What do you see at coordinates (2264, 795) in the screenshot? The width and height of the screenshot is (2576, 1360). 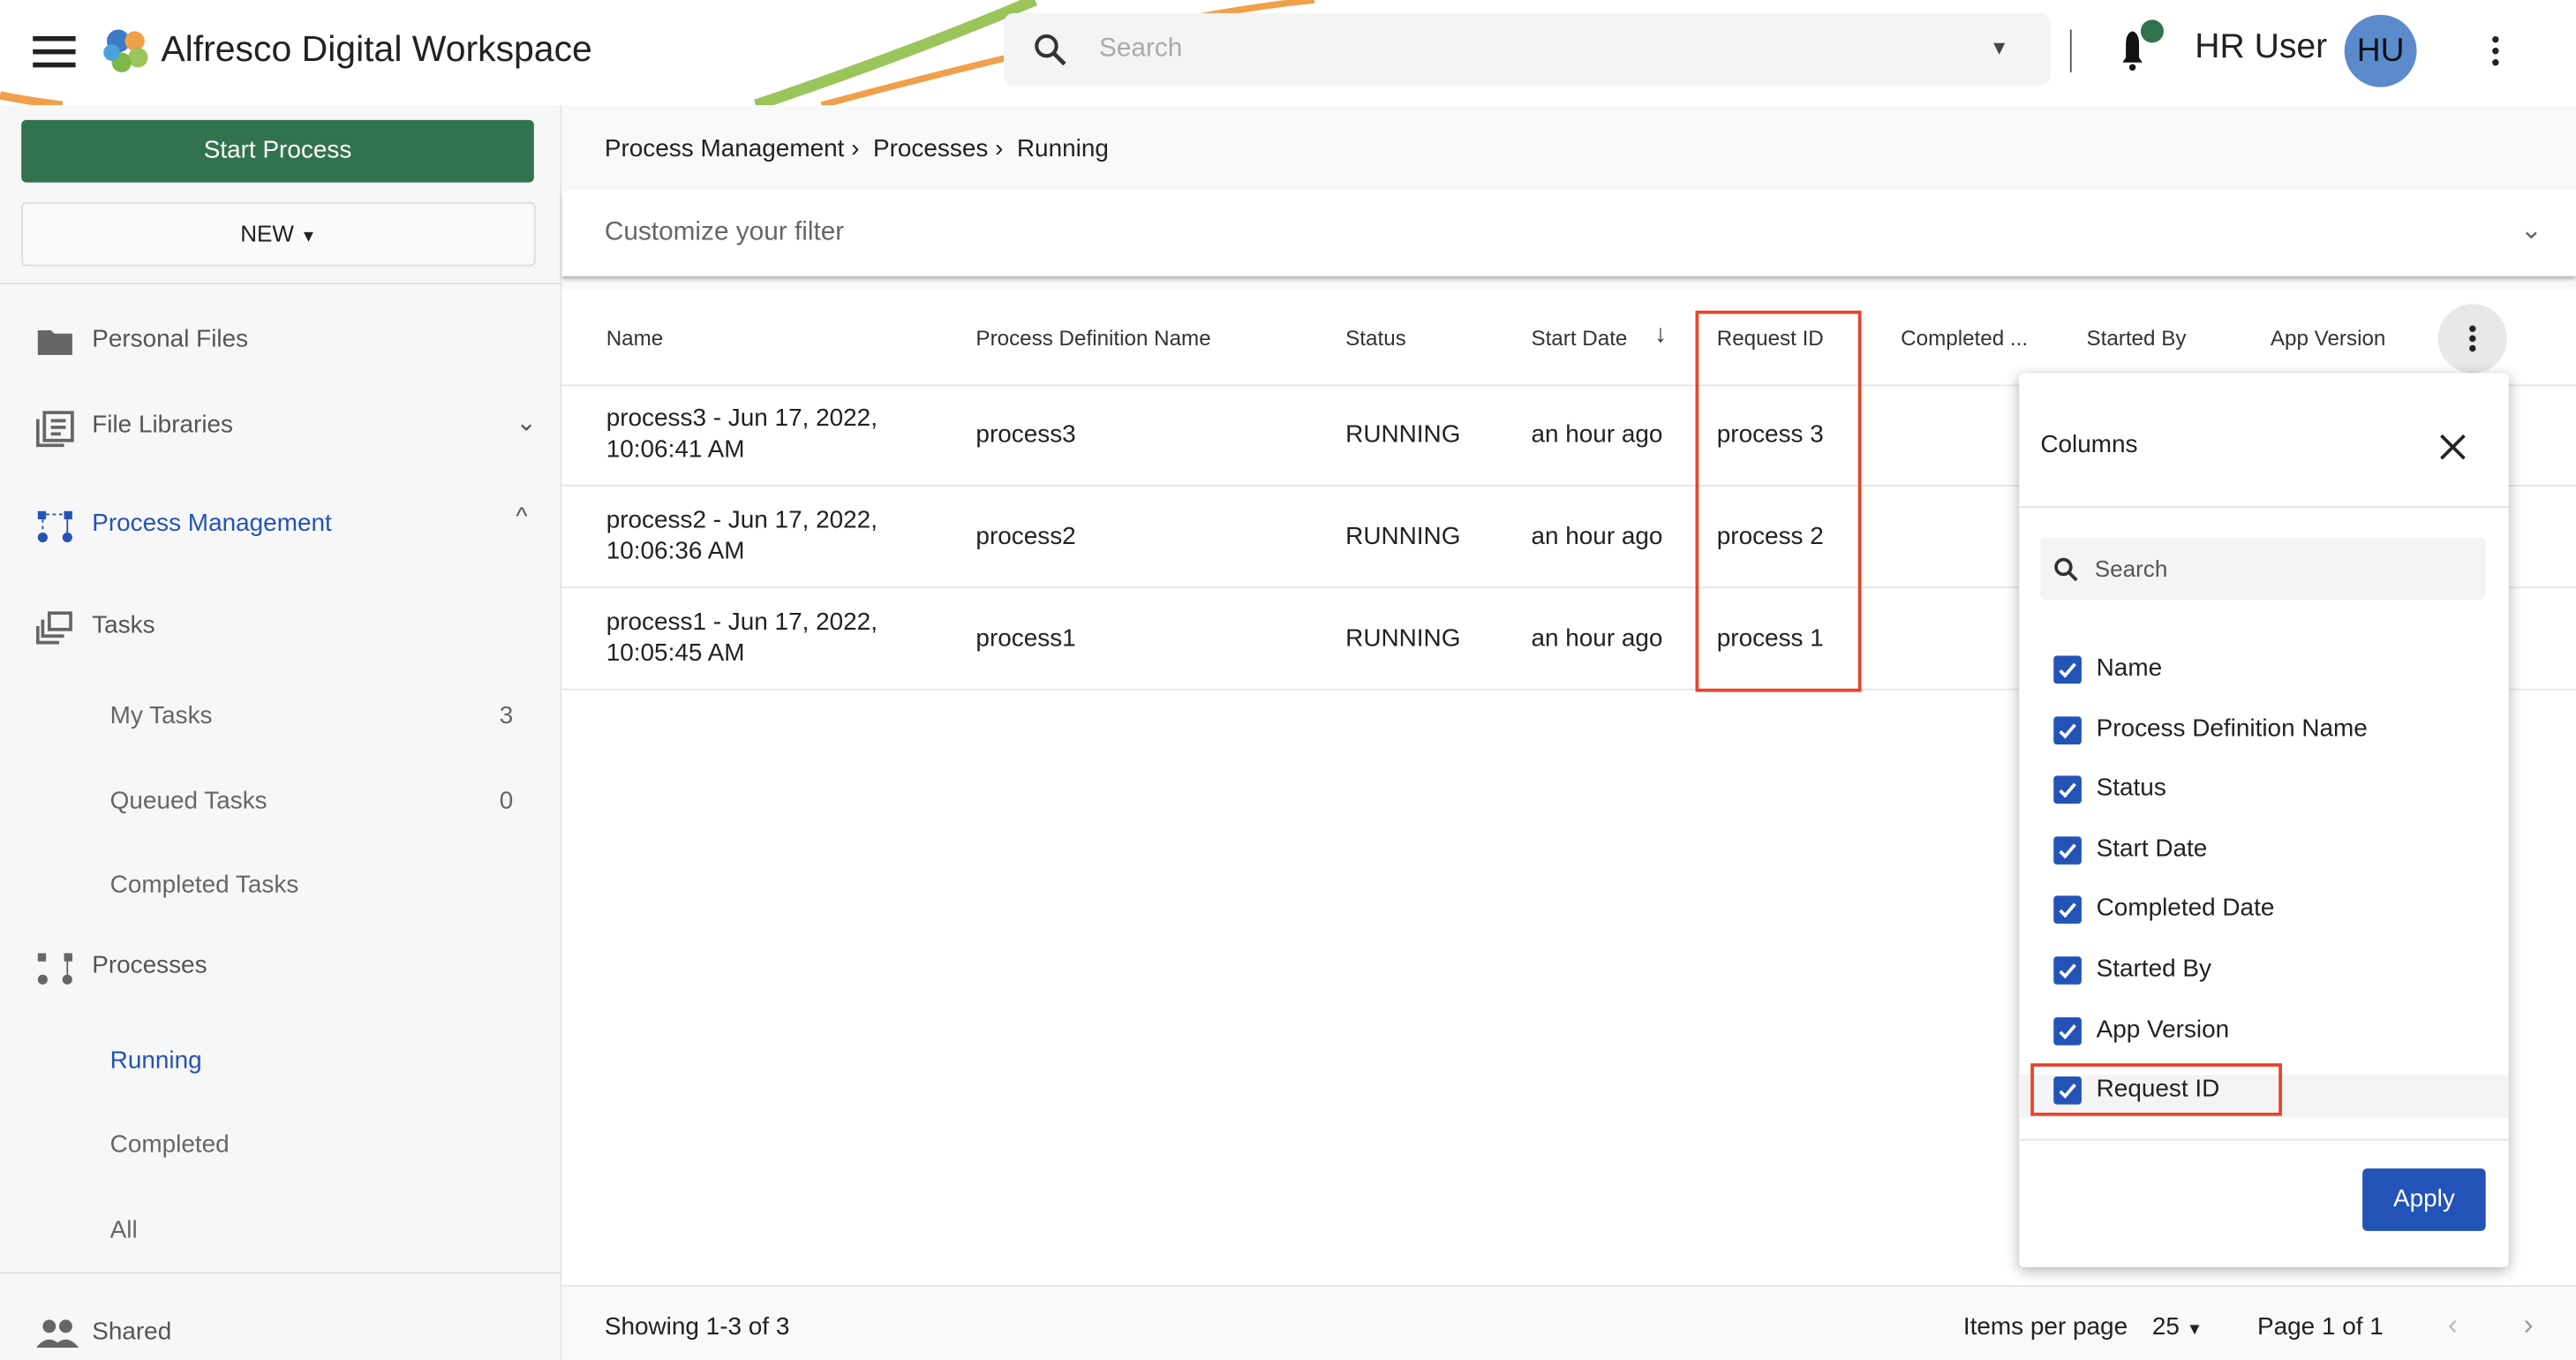 I see `column-option: Status` at bounding box center [2264, 795].